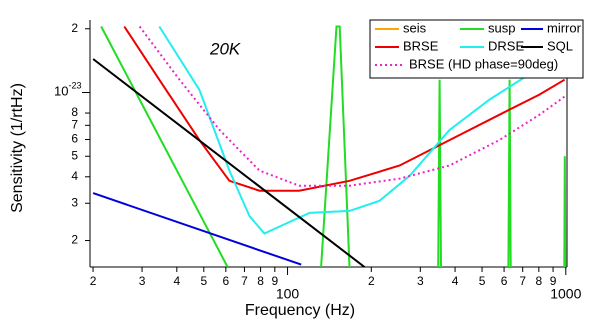 This screenshot has height=322, width=590. What do you see at coordinates (421, 45) in the screenshot?
I see `legend-label: BRSE` at bounding box center [421, 45].